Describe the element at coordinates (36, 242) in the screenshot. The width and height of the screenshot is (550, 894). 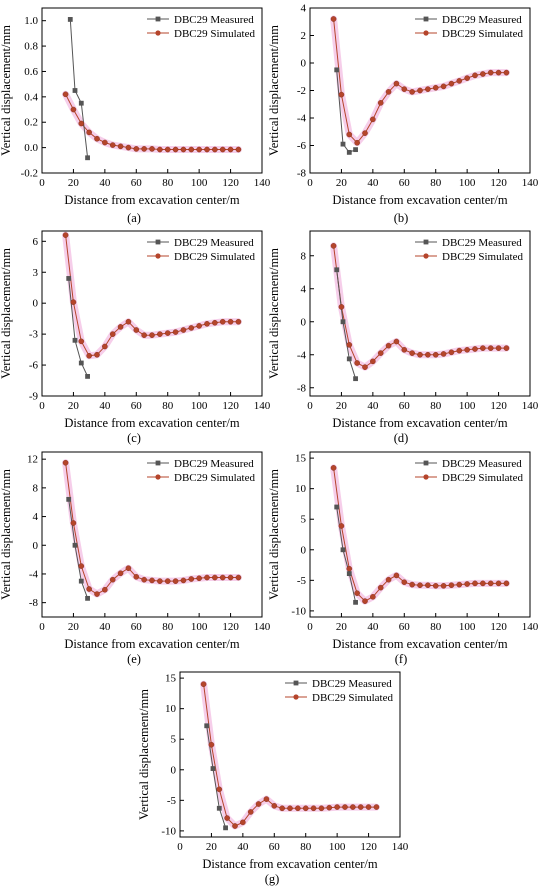
I see `y-tick-label: 6` at that location.